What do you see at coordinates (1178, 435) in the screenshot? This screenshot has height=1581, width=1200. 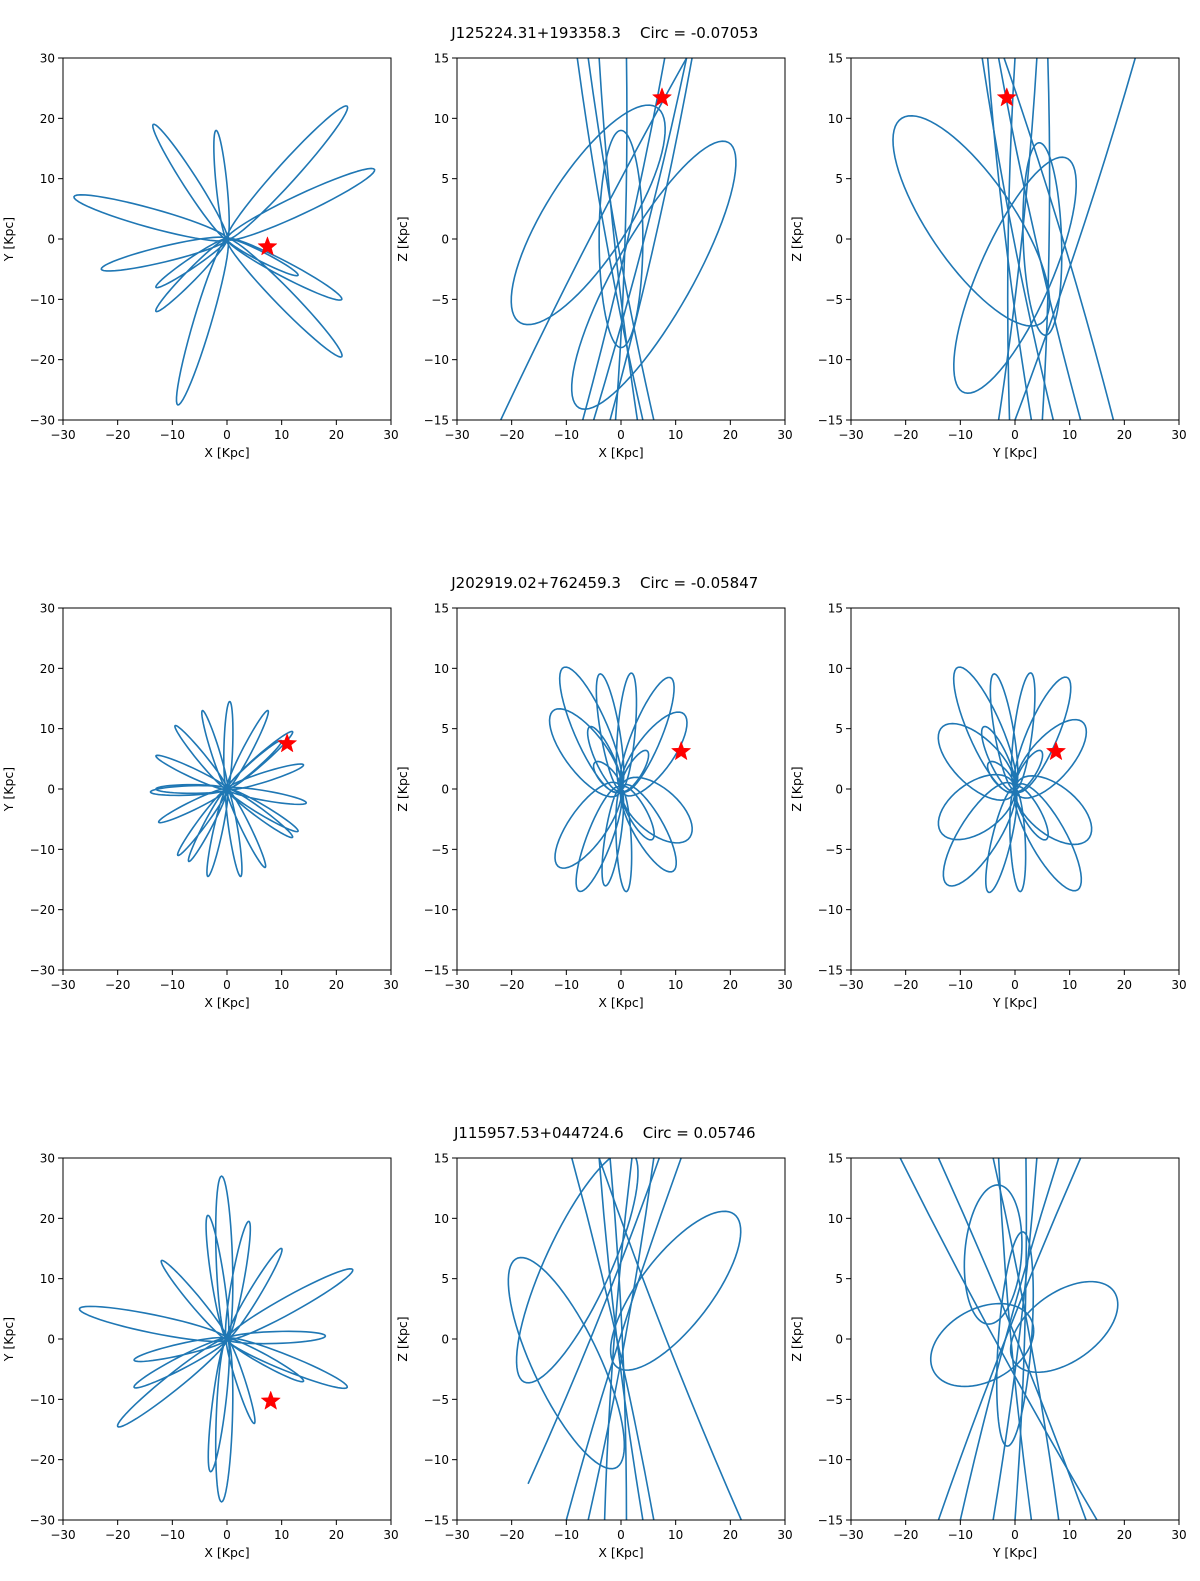 I see `x-tick-label-r1-yz: 30` at bounding box center [1178, 435].